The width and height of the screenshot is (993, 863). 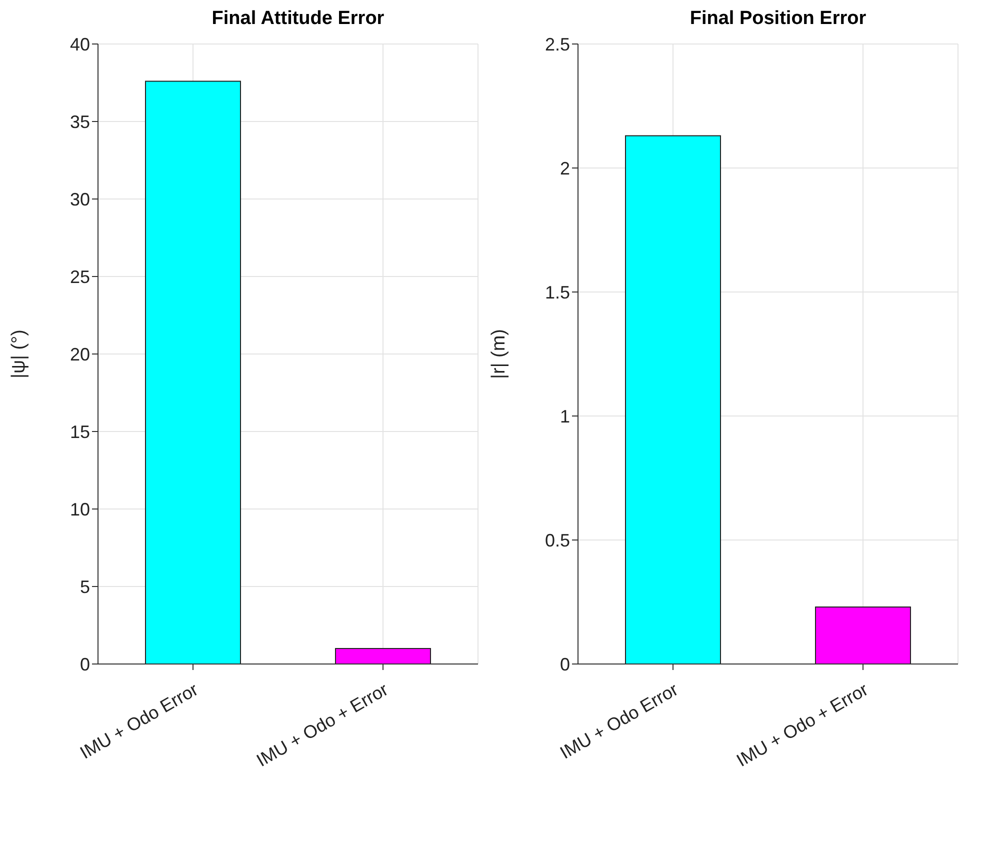 I want to click on y-tick-label: 0.5, so click(x=557, y=540).